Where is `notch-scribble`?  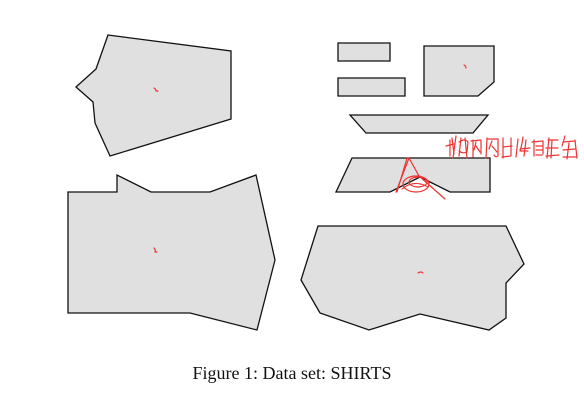
notch-scribble is located at coordinates (420, 178).